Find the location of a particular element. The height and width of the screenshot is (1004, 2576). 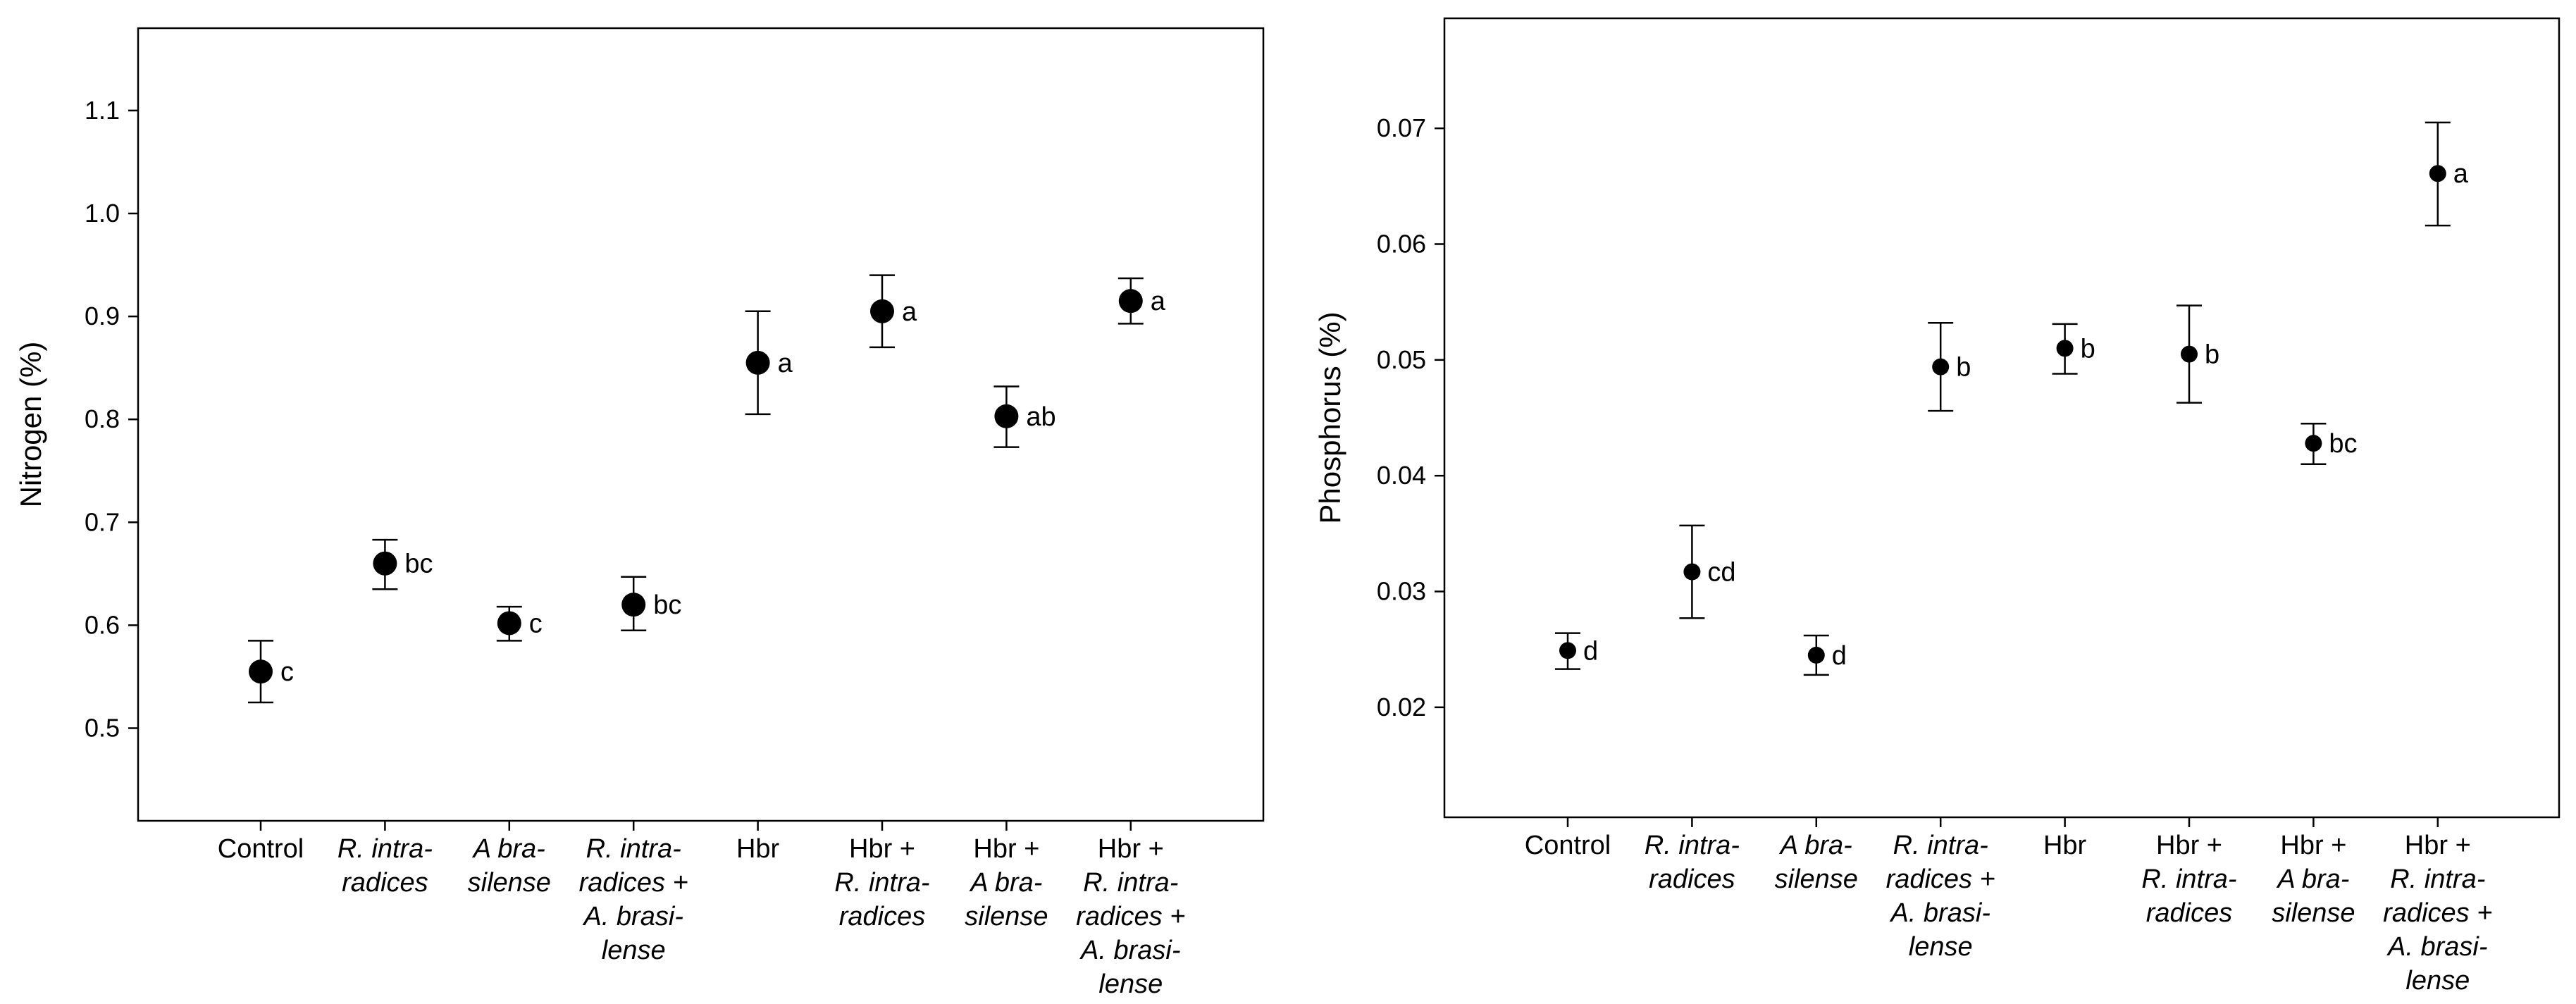

significance-label: ab is located at coordinates (1040, 417).